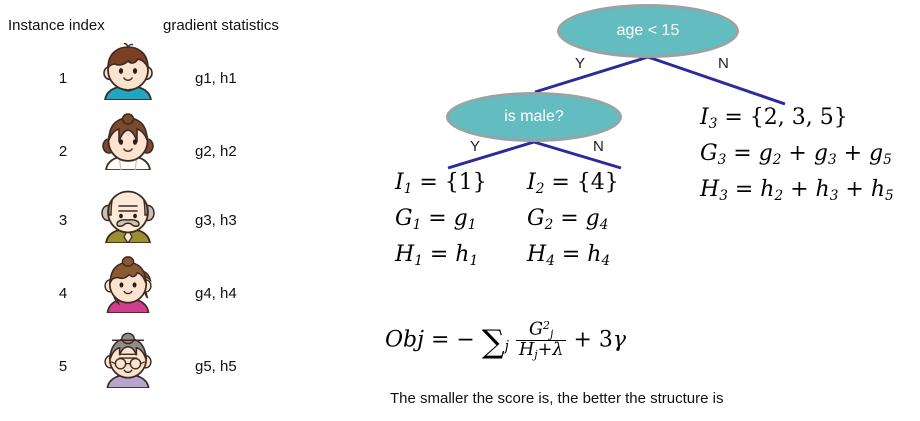 The width and height of the screenshot is (920, 421). Describe the element at coordinates (506, 346) in the screenshot. I see `sum-subscript: j` at that location.